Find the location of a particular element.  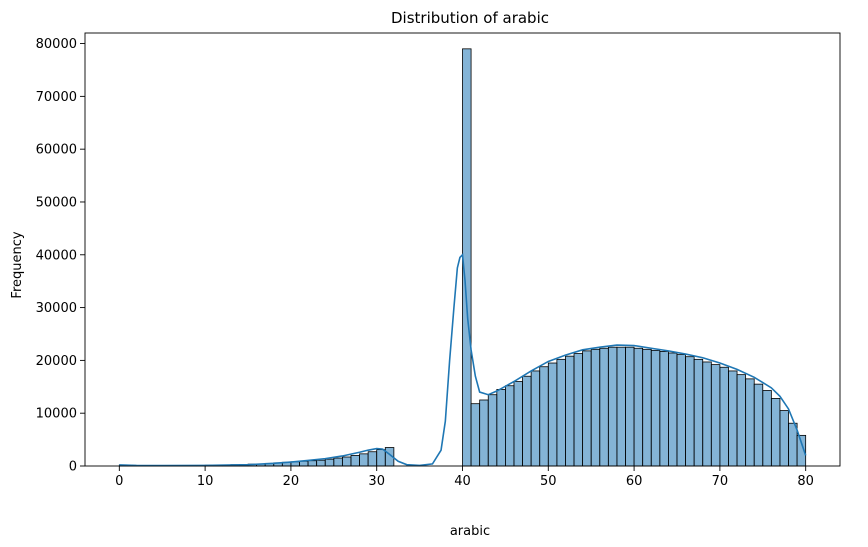

x-tick-label: 20 is located at coordinates (291, 481).